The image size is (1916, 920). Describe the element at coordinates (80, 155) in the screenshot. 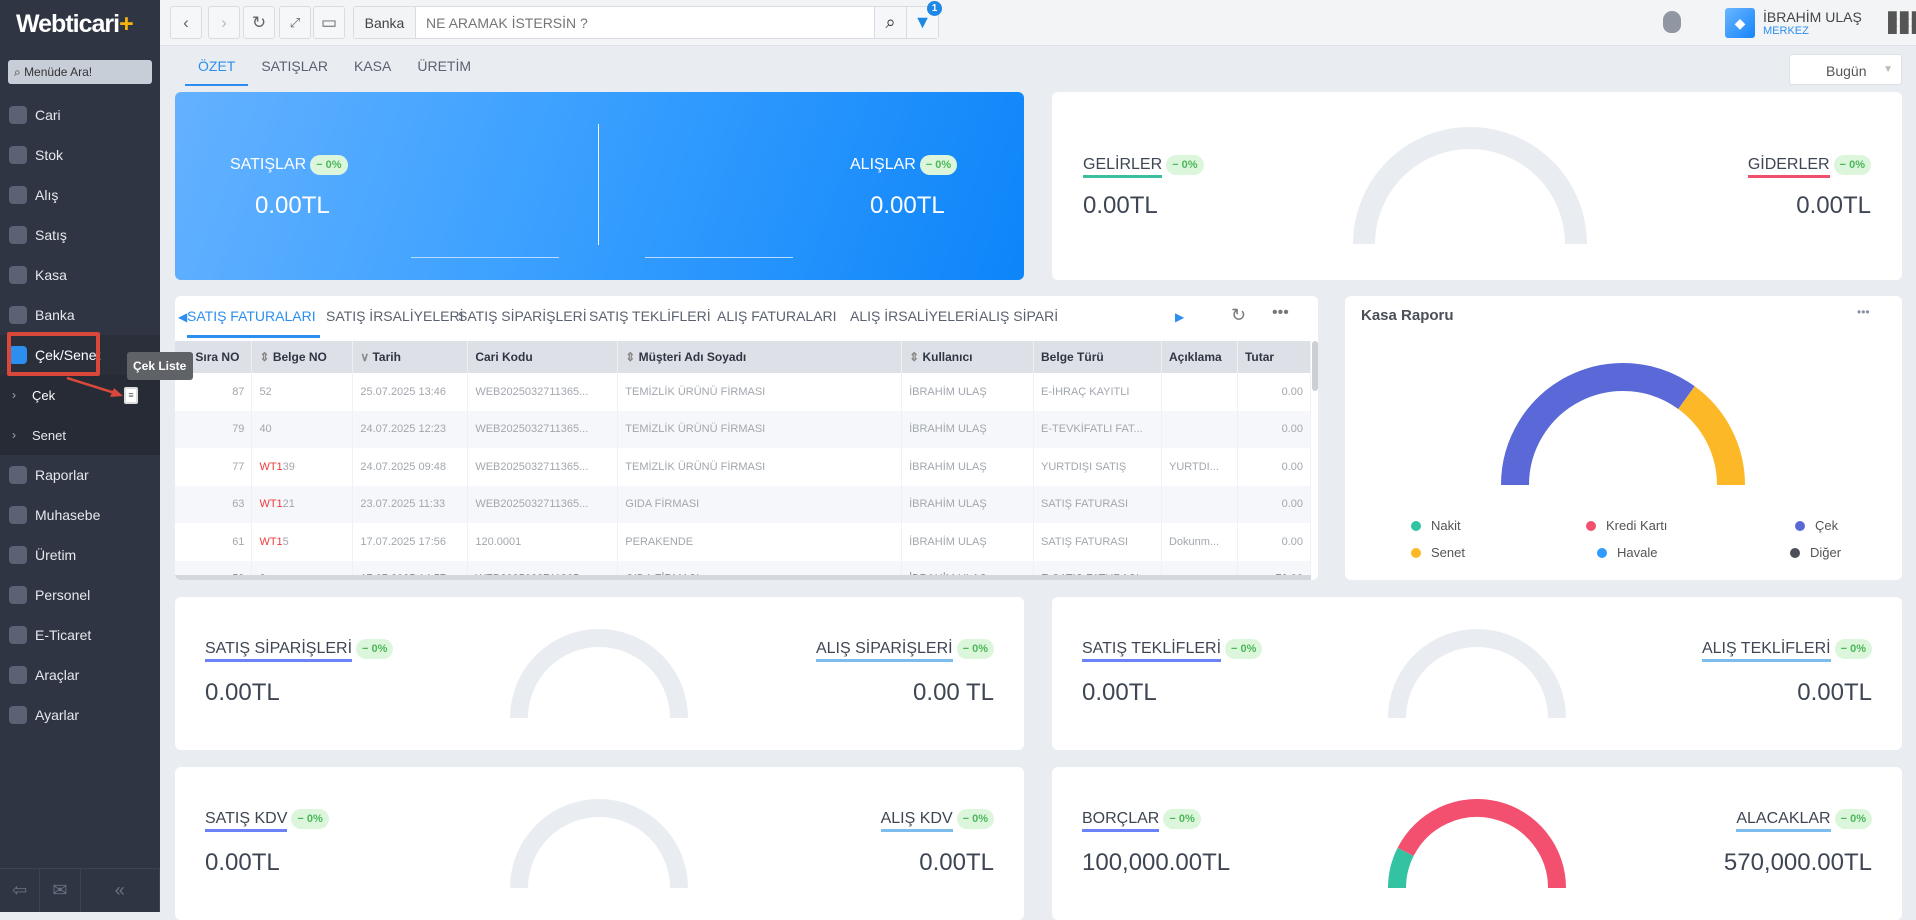

I see `sidebar-item-stok: Stok` at that location.